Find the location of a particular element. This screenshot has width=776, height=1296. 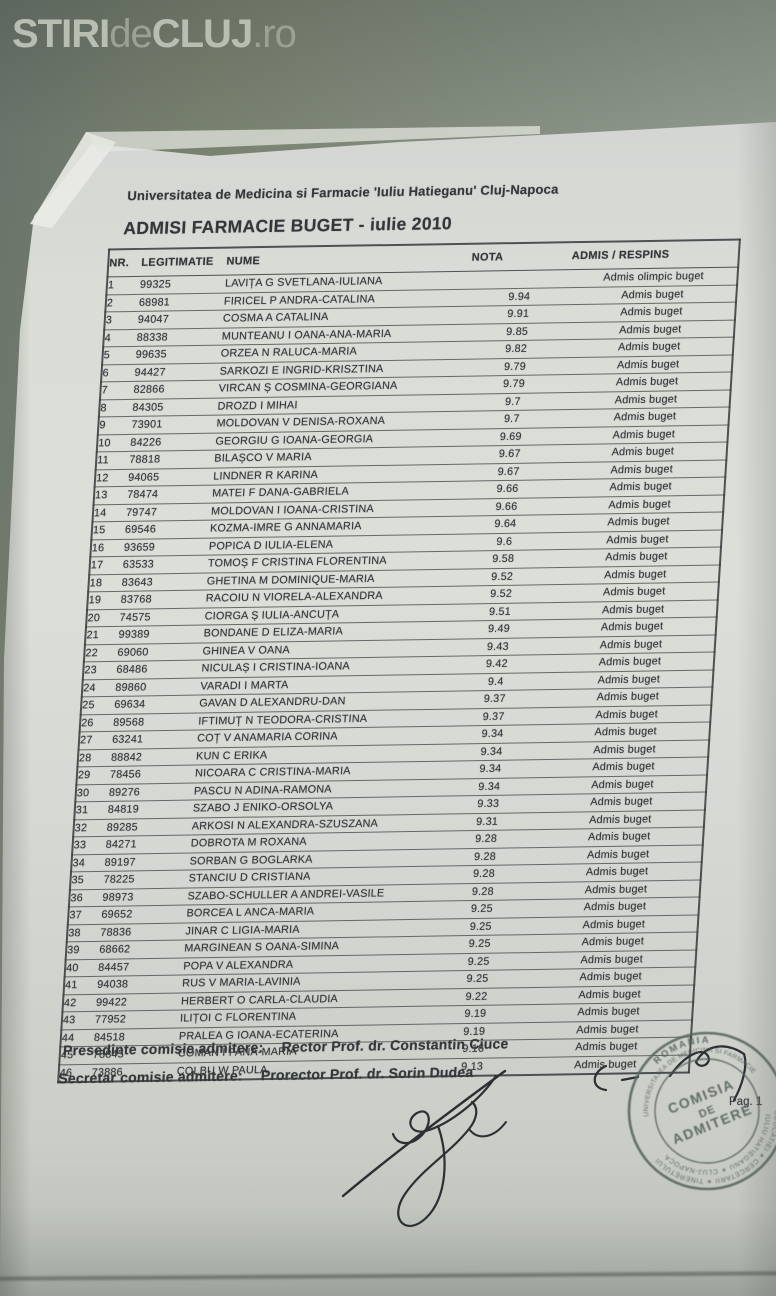

cell-legitimatie: 94047 is located at coordinates (180, 319).